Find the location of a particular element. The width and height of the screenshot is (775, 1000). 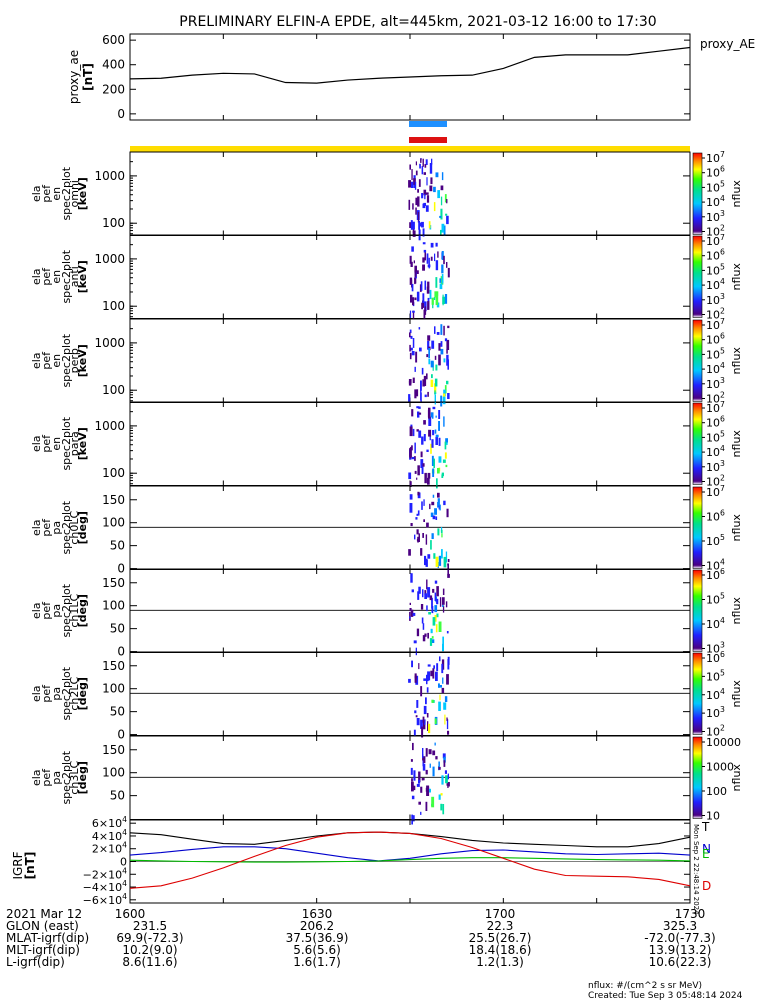

x-annotation-value: 206.2 is located at coordinates (317, 926).